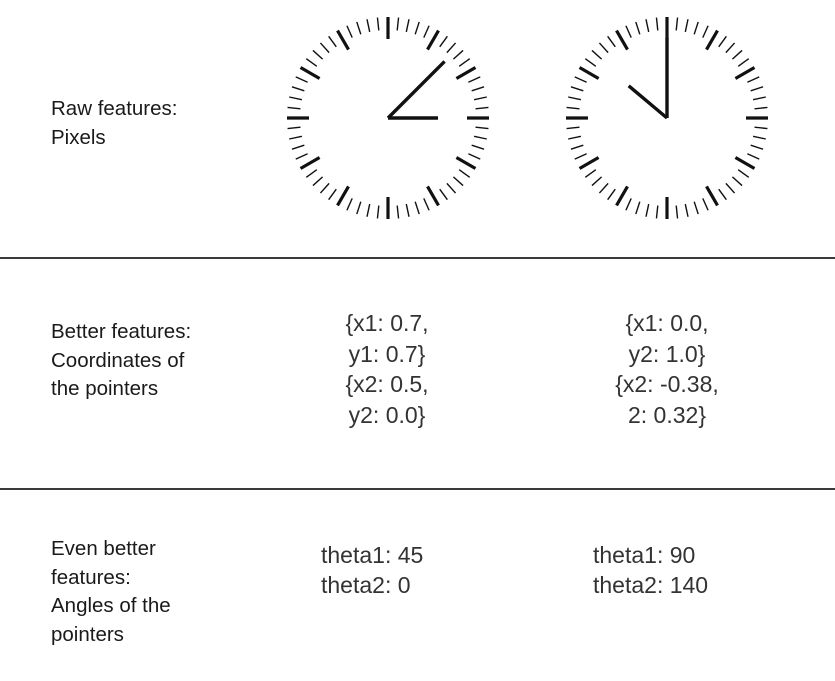 The width and height of the screenshot is (835, 681). Describe the element at coordinates (118, 360) in the screenshot. I see `label-line: Coordinates of` at that location.